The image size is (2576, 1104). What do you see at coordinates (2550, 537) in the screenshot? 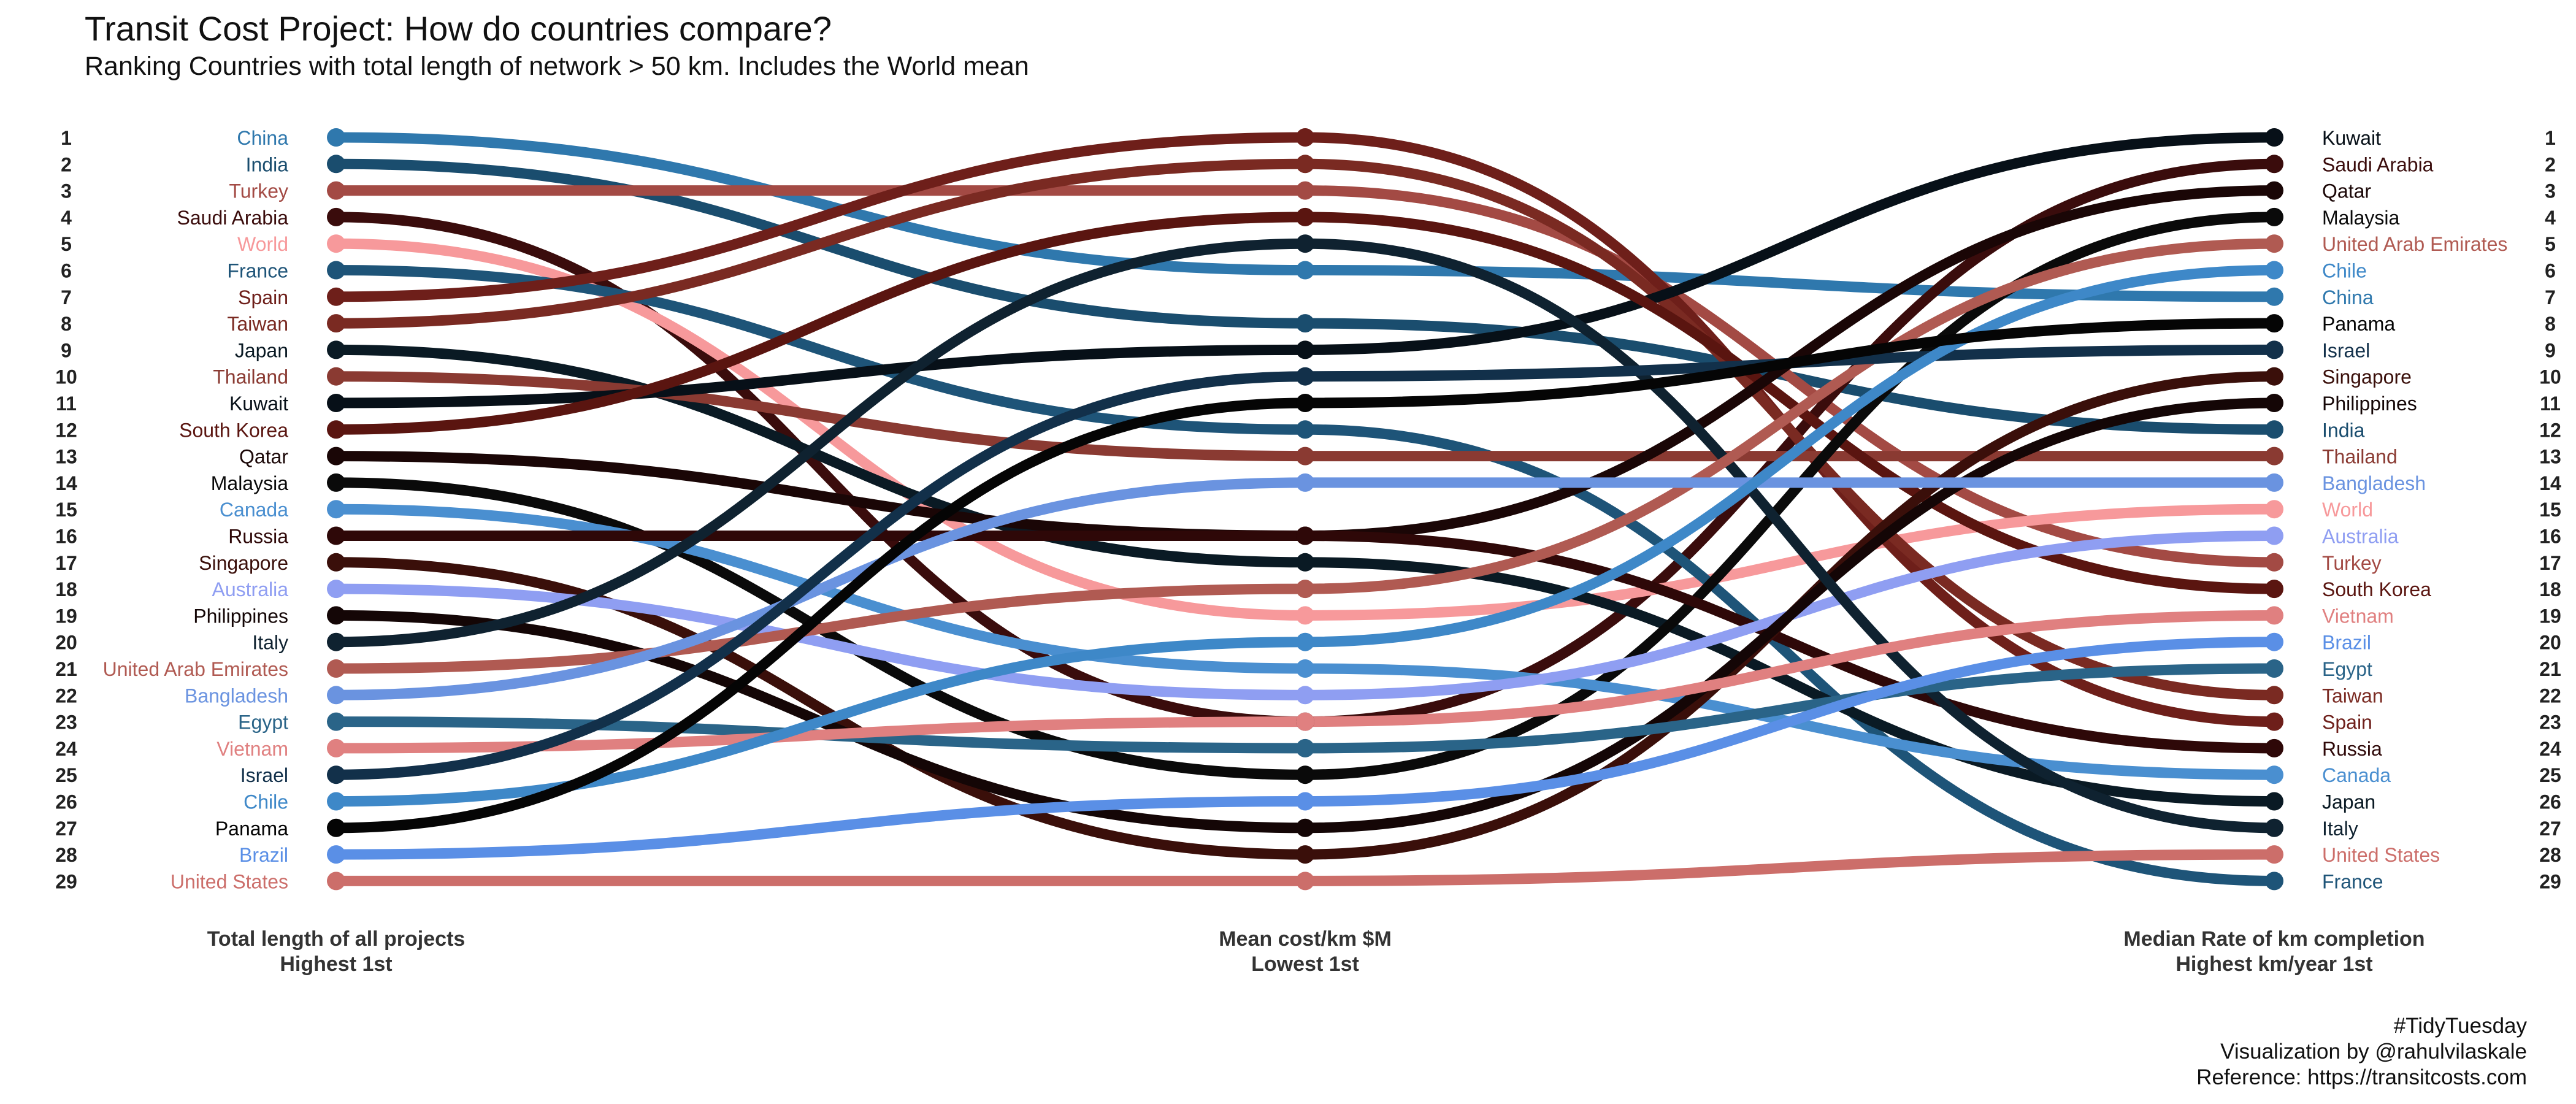
I see `rank-number-right: 16` at bounding box center [2550, 537].